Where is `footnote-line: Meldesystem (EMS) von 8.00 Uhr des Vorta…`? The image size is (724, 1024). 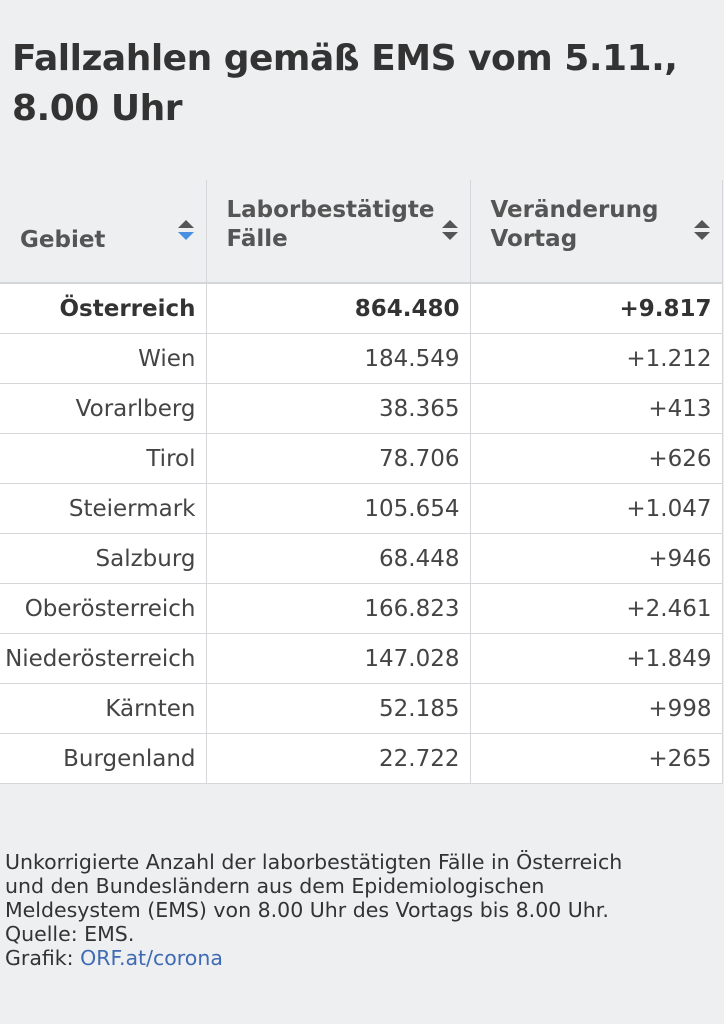
footnote-line: Meldesystem (EMS) von 8.00 Uhr des Vorta… is located at coordinates (307, 910).